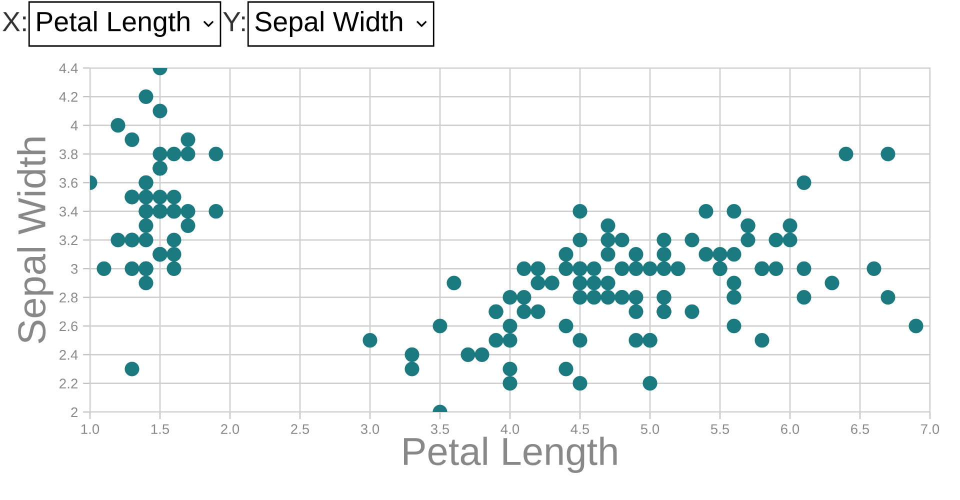 The width and height of the screenshot is (960, 500). Describe the element at coordinates (370, 429) in the screenshot. I see `x-tick-label: 3.0` at that location.